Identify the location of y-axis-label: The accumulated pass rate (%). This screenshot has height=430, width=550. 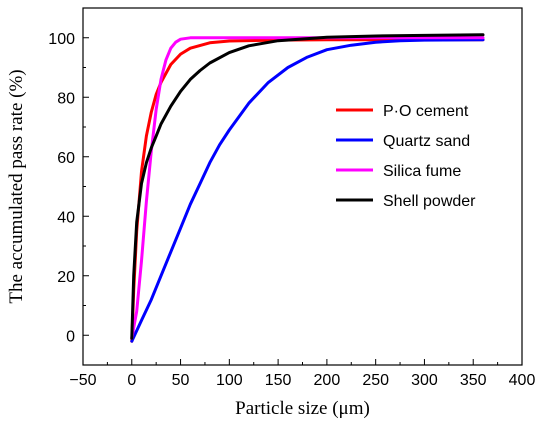
(16, 186).